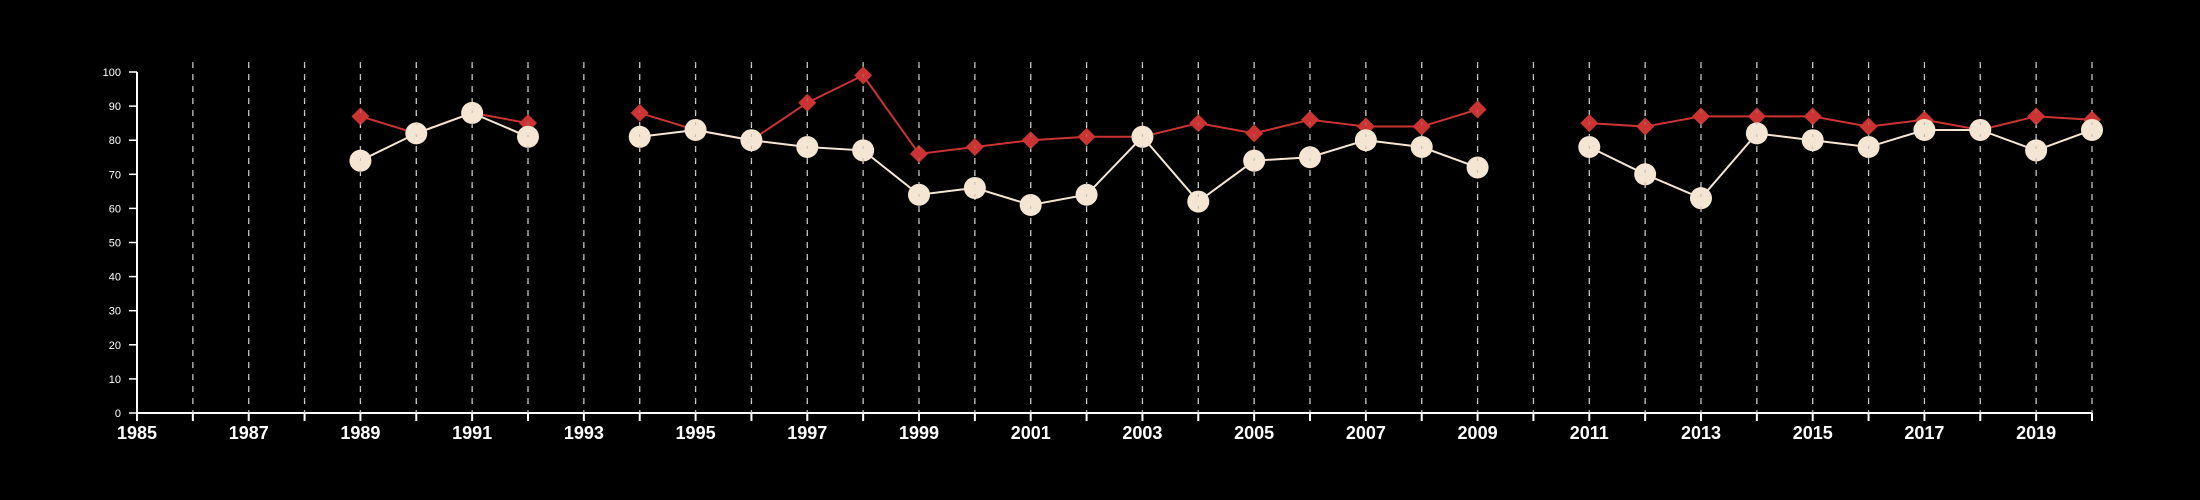 The width and height of the screenshot is (2200, 500). I want to click on y-tick-label-40: 40, so click(115, 278).